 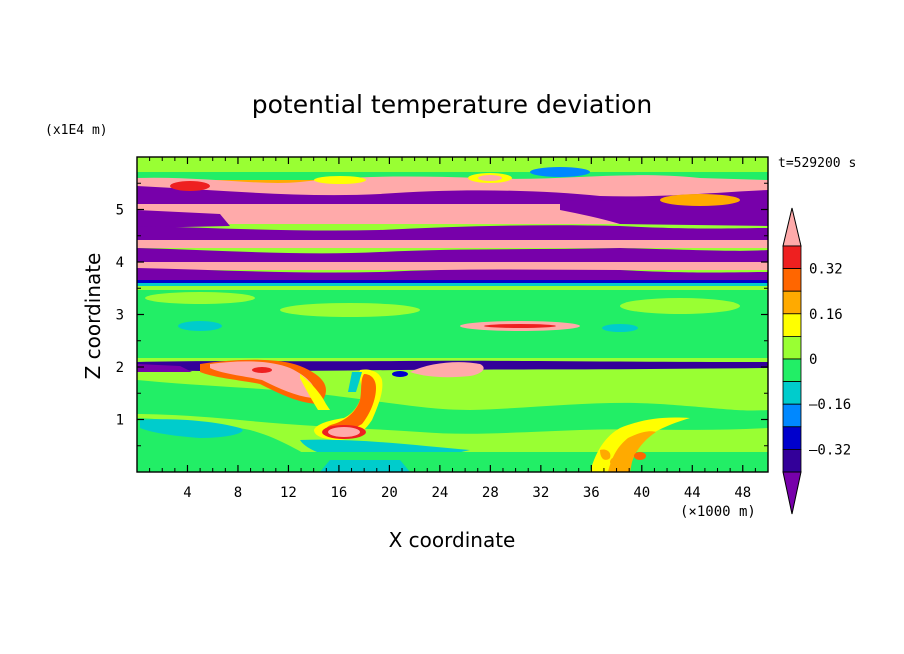 What do you see at coordinates (692, 493) in the screenshot?
I see `x-tick-label: 44` at bounding box center [692, 493].